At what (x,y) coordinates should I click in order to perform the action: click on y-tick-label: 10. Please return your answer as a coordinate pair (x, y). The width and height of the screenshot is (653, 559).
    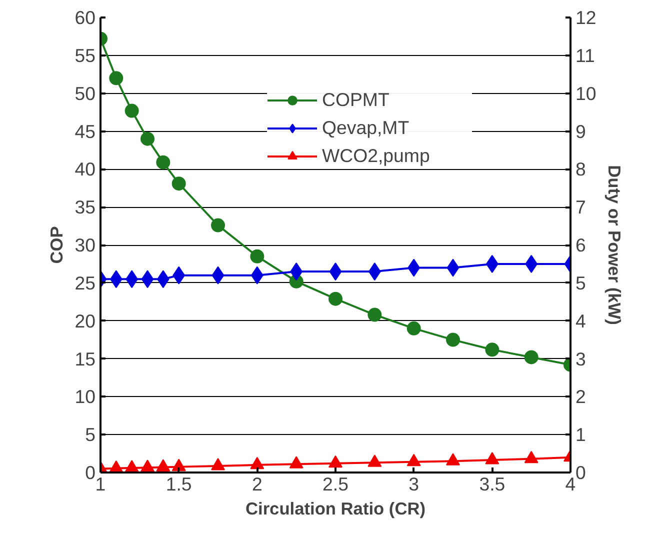
    Looking at the image, I should click on (85, 397).